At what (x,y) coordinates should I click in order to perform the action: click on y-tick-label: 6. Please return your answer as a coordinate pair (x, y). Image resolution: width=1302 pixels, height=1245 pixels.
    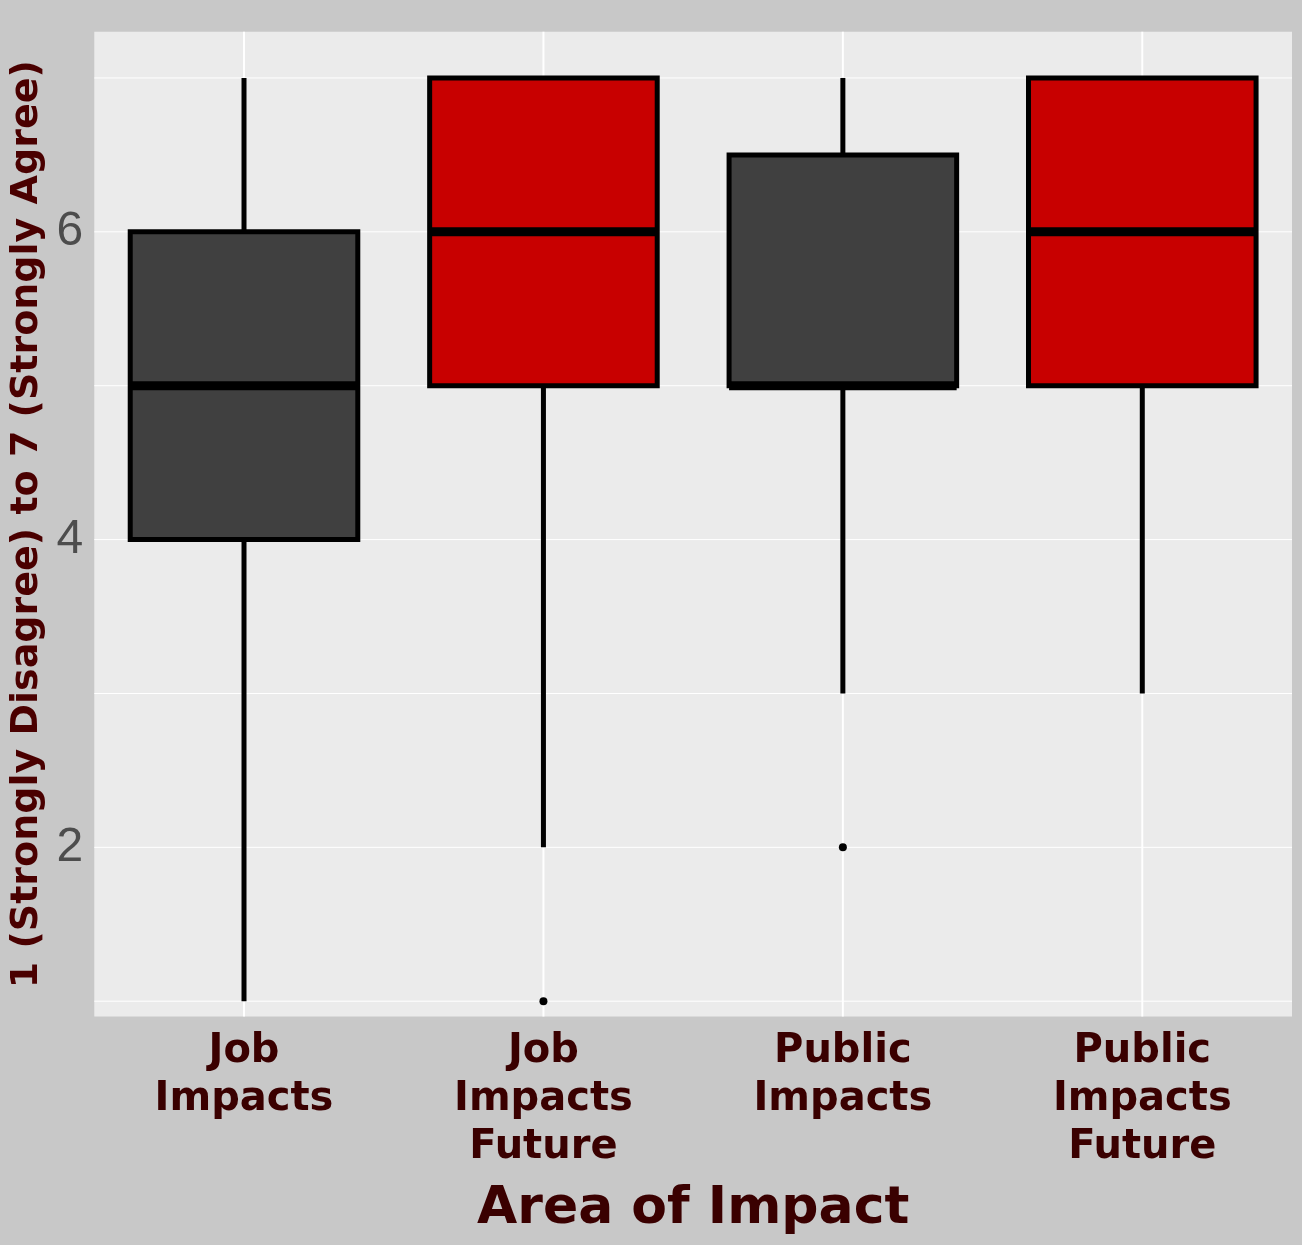
    Looking at the image, I should click on (70, 229).